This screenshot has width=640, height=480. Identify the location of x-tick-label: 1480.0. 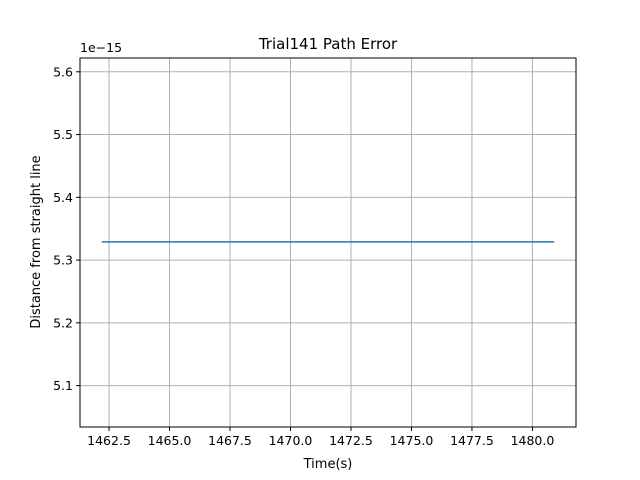
(533, 440).